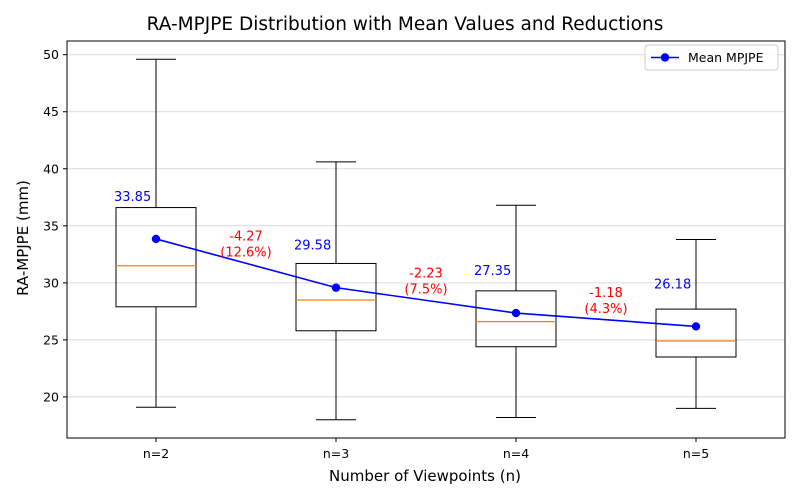 The width and height of the screenshot is (800, 500). I want to click on mean-marker-n=4, so click(516, 313).